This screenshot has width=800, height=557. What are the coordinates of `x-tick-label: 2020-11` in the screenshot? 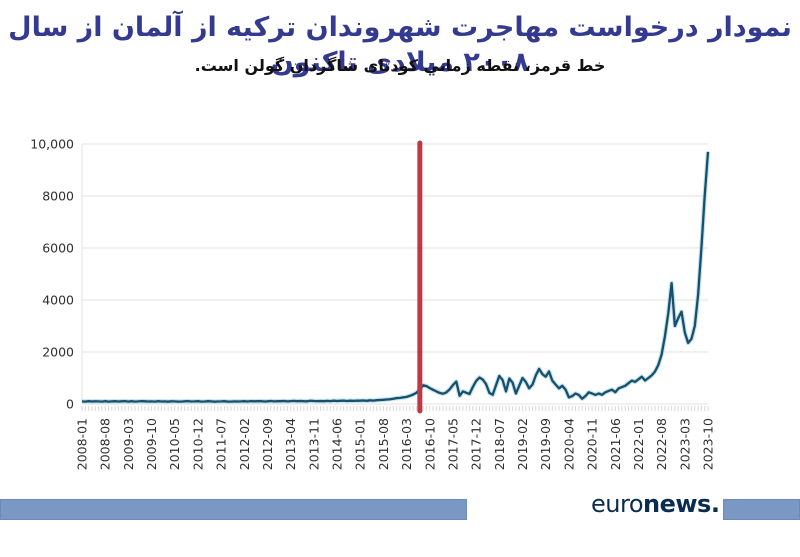 It's located at (592, 444).